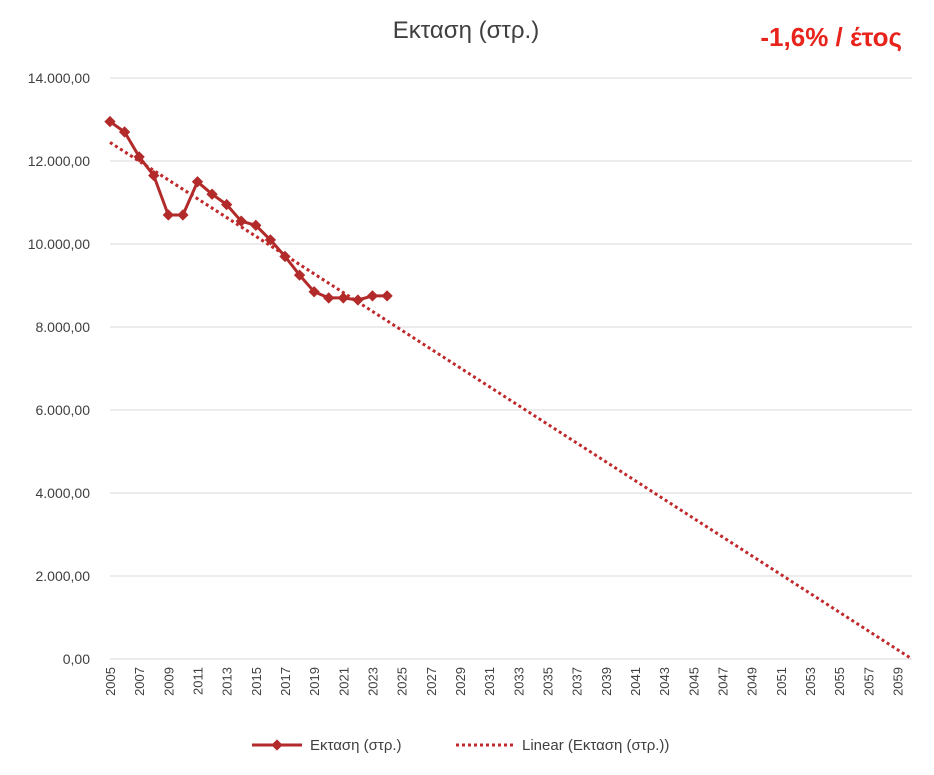 Image resolution: width=934 pixels, height=775 pixels. I want to click on data-point-2014, so click(241, 221).